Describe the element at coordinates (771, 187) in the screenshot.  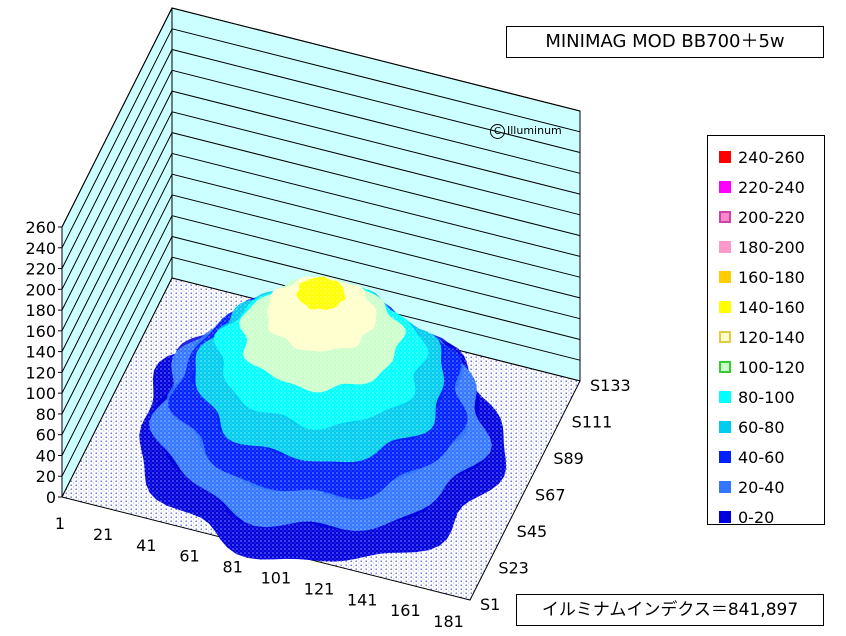
I see `legend-label: 220-240` at that location.